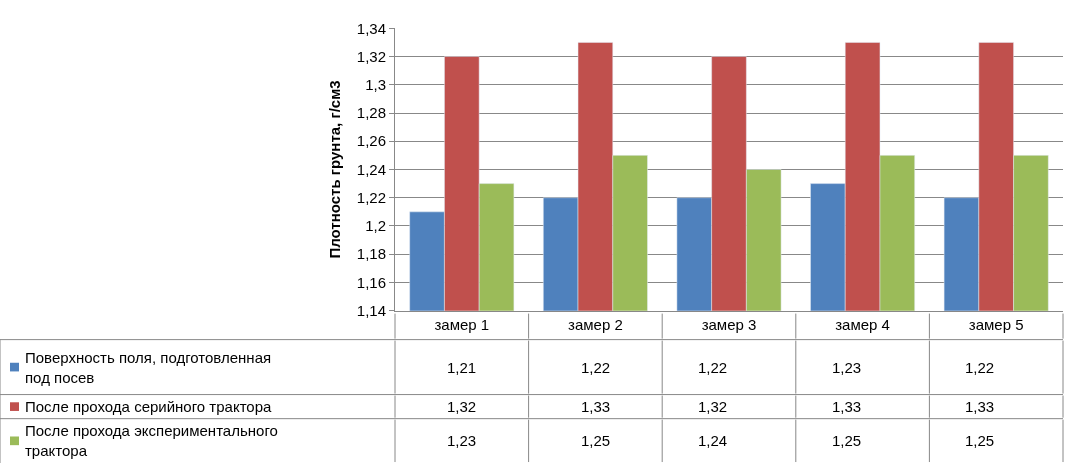 This screenshot has width=1068, height=471. What do you see at coordinates (151, 440) in the screenshot?
I see `legend-label: После прохода экспериментального трактора` at bounding box center [151, 440].